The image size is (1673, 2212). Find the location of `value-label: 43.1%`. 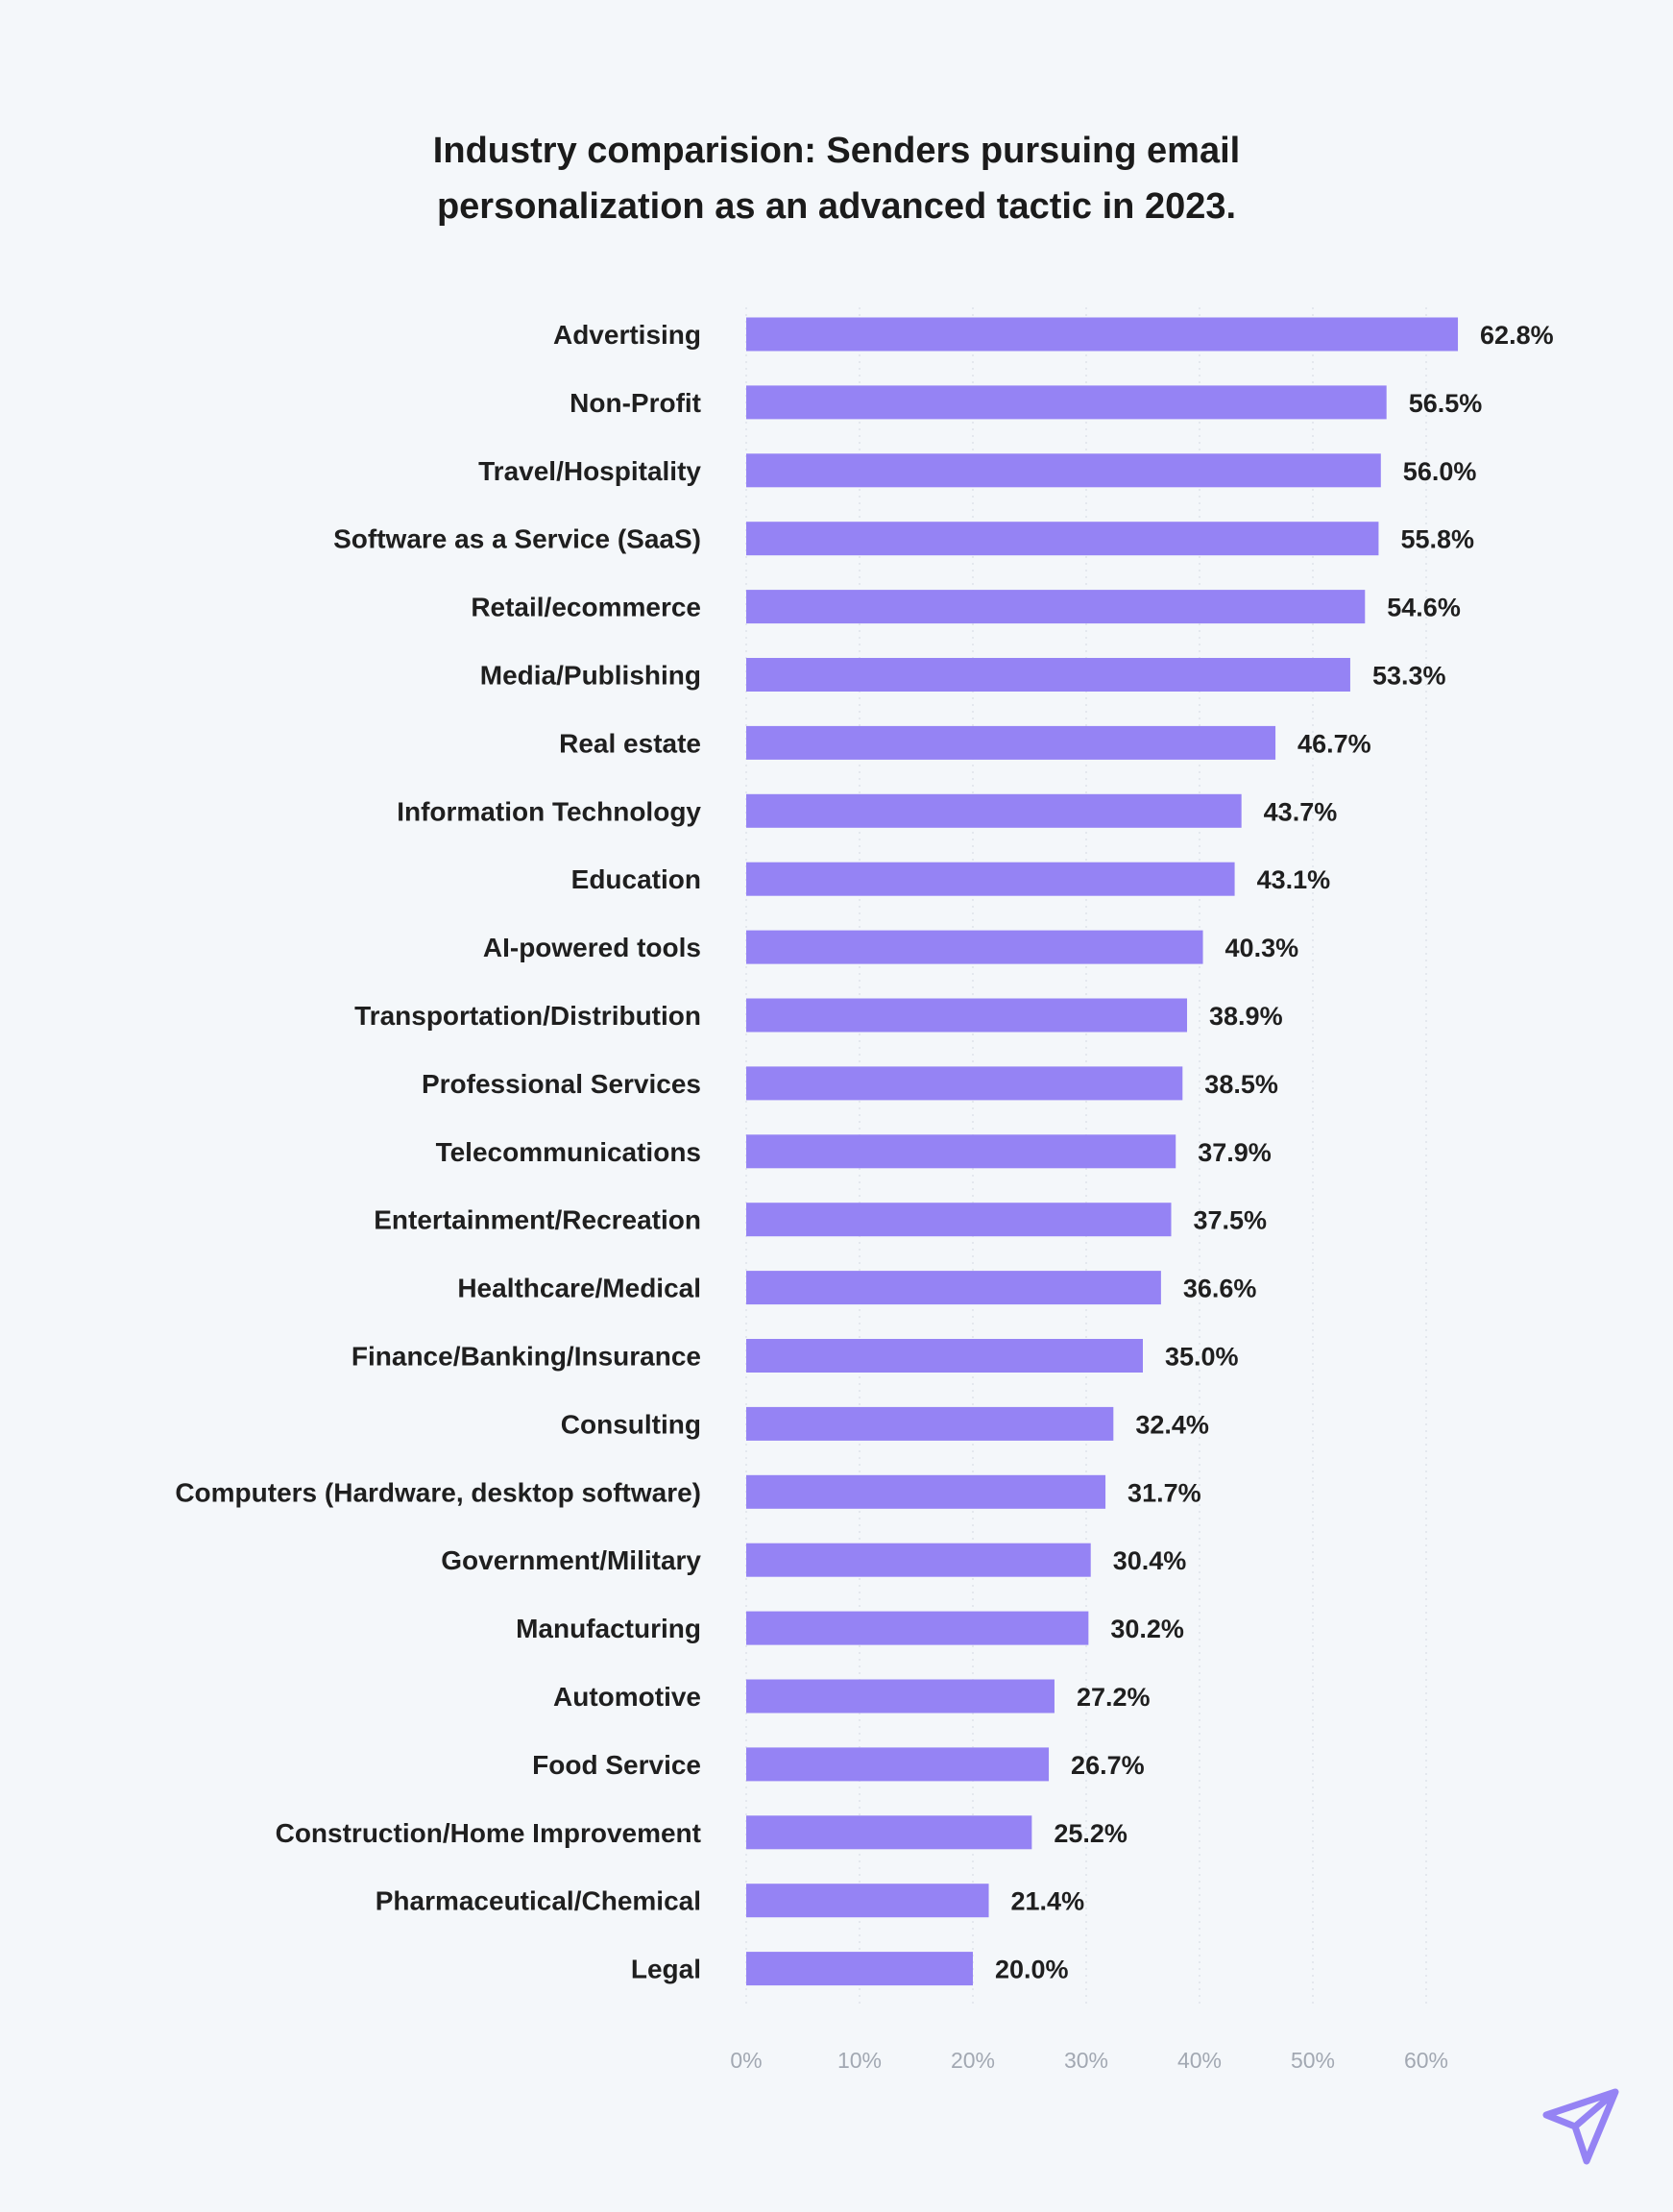

value-label: 43.1% is located at coordinates (1294, 879).